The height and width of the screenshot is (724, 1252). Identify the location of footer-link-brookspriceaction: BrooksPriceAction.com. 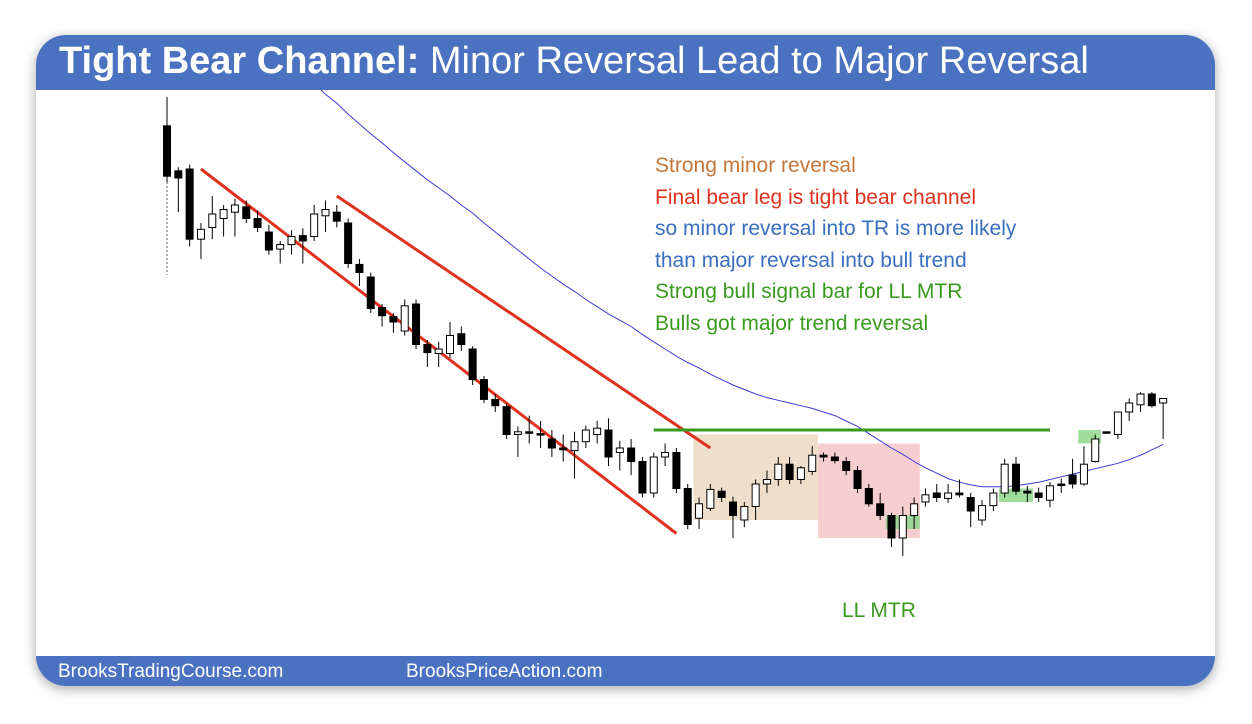
(504, 671).